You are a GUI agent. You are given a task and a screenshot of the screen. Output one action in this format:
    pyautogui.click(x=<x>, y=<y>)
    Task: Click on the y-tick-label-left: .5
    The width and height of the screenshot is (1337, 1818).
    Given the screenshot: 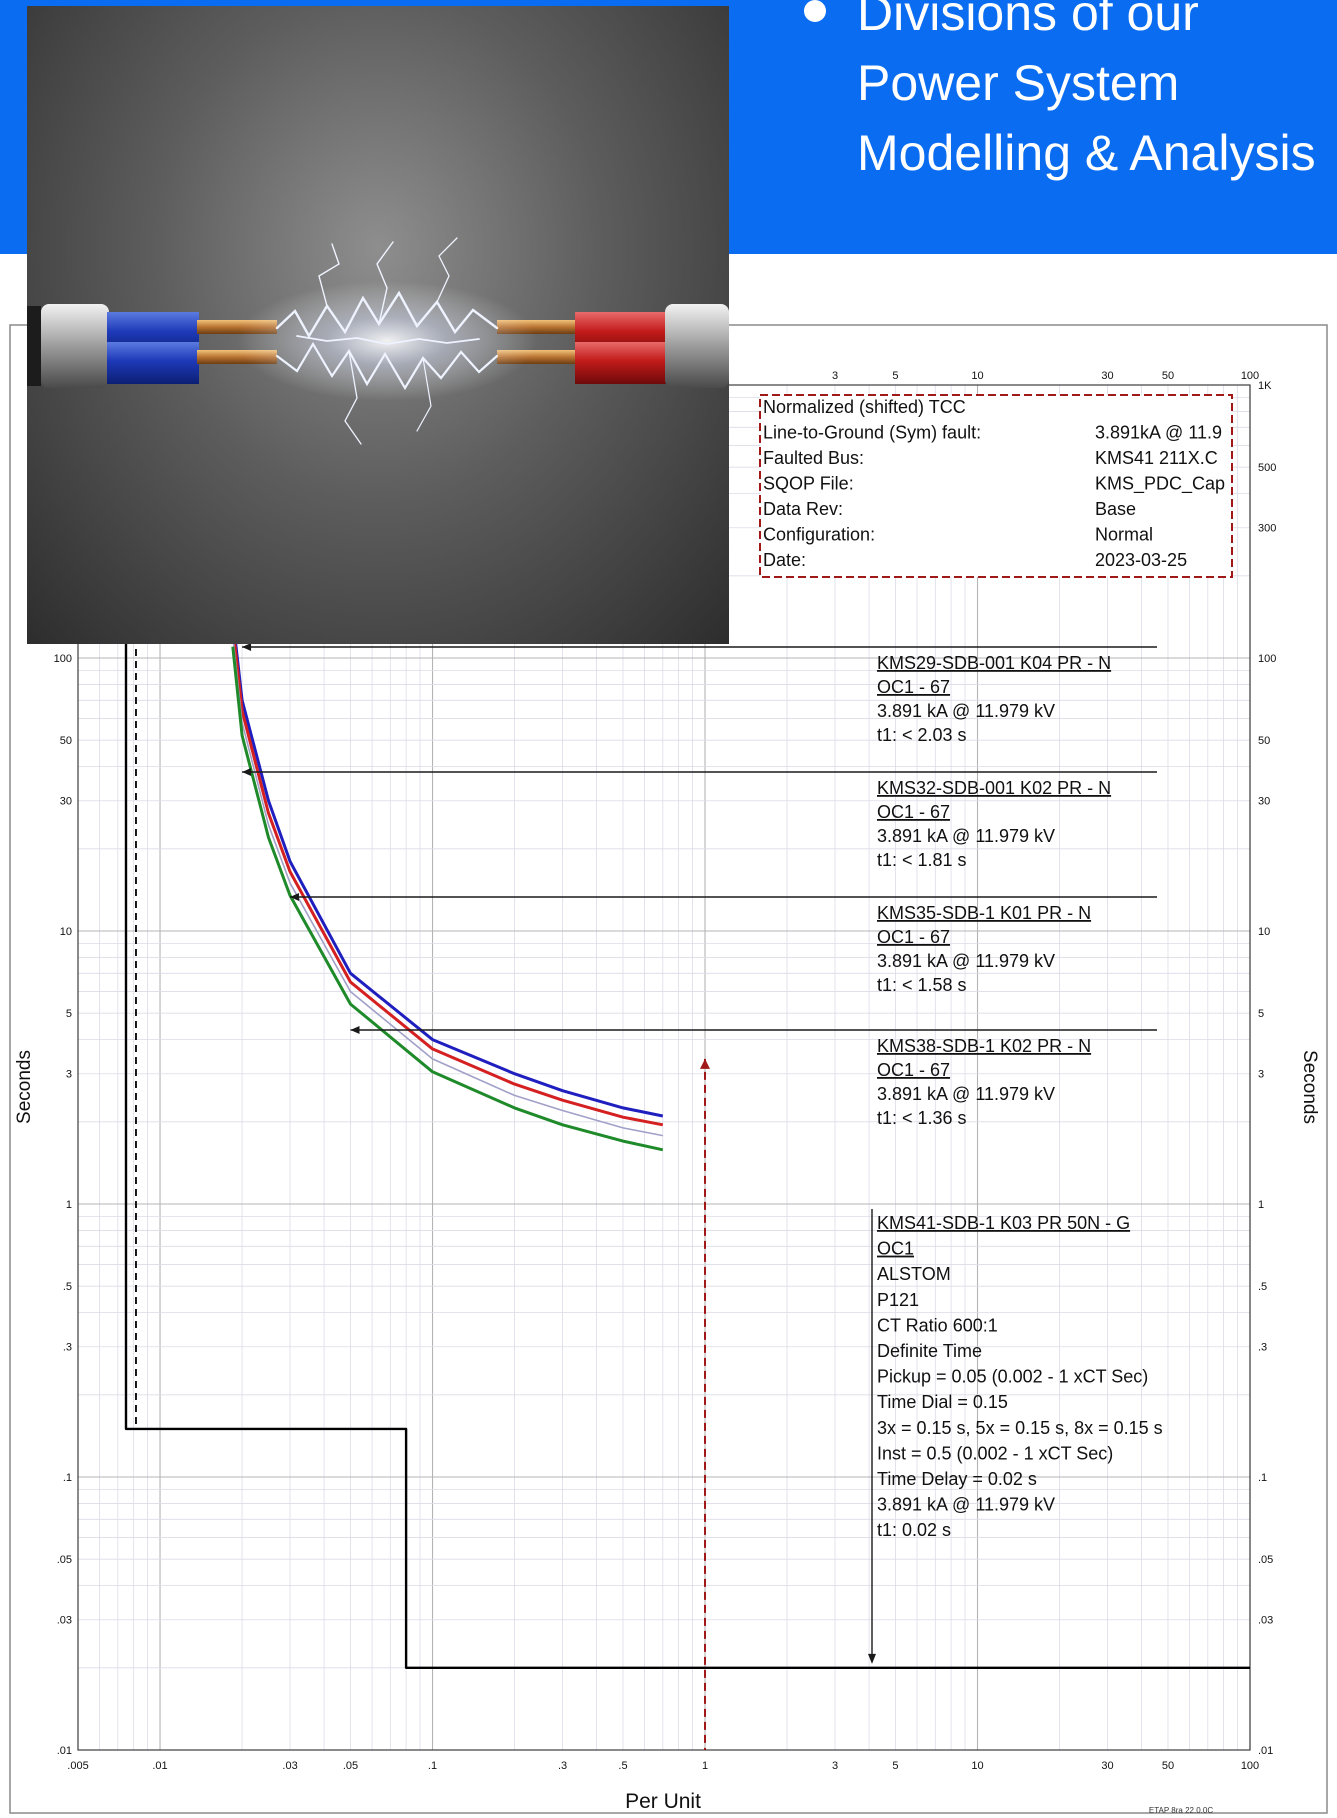 What is the action you would take?
    pyautogui.click(x=67, y=1287)
    